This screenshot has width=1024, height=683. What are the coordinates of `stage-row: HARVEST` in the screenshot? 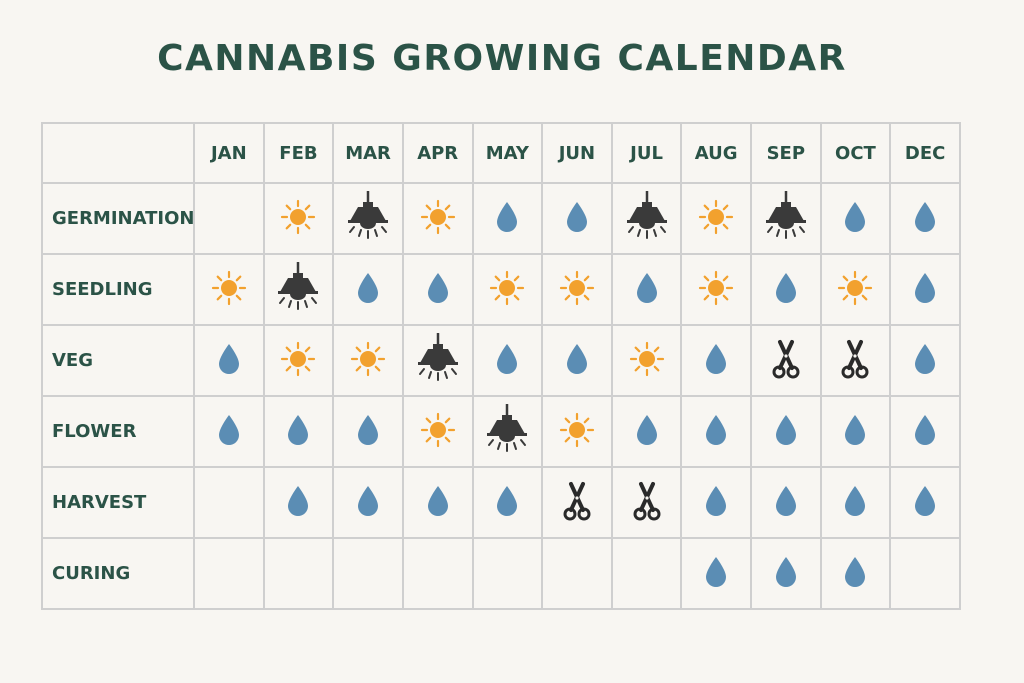 It's located at (501, 502).